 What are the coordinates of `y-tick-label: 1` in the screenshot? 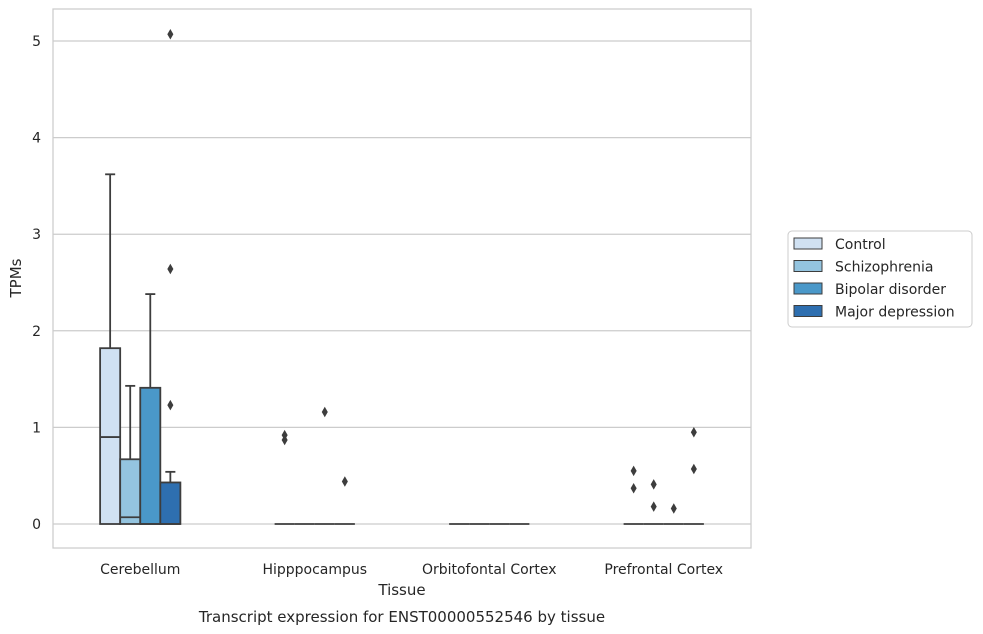 It's located at (36, 428).